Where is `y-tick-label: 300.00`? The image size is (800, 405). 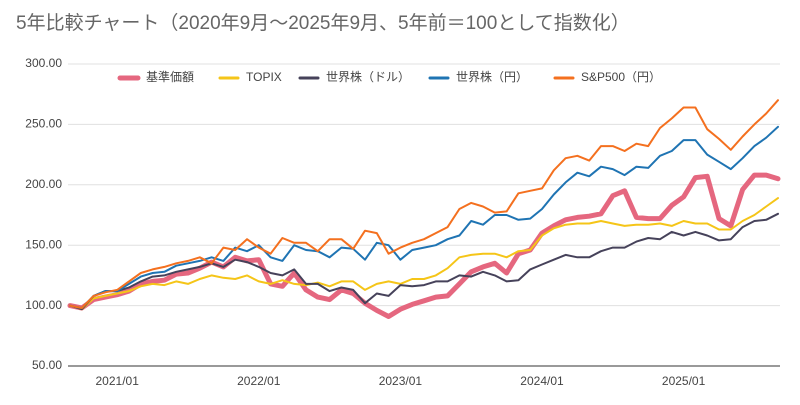 y-tick-label: 300.00 is located at coordinates (43, 63).